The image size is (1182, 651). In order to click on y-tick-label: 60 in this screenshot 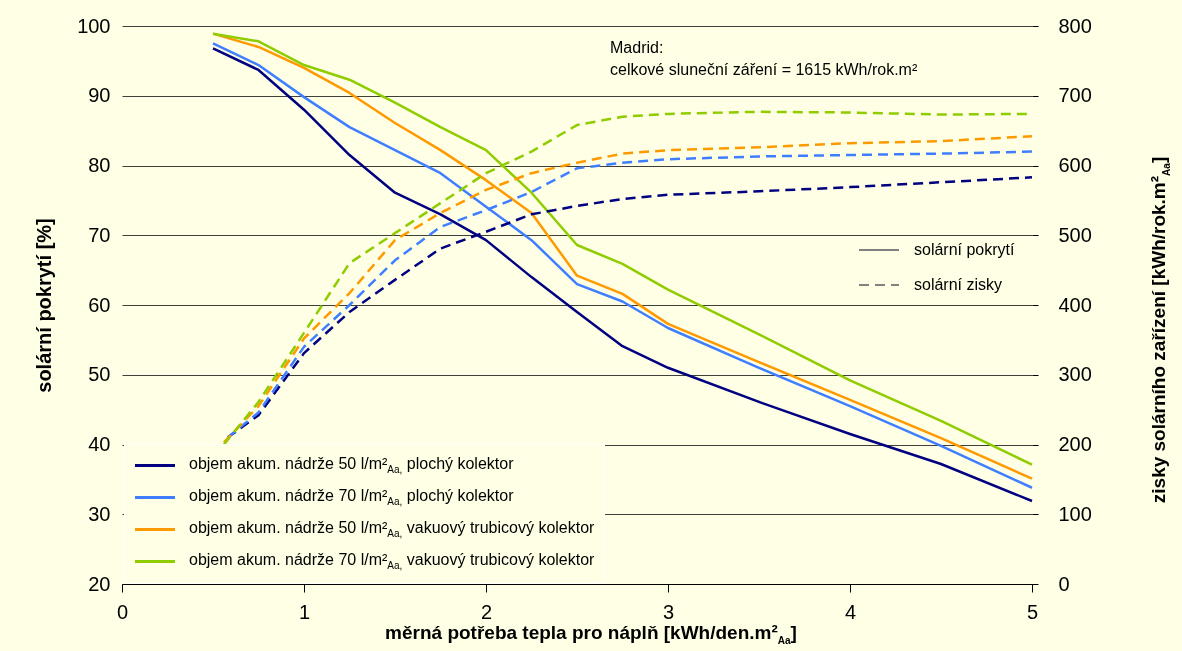, I will do `click(99, 304)`.